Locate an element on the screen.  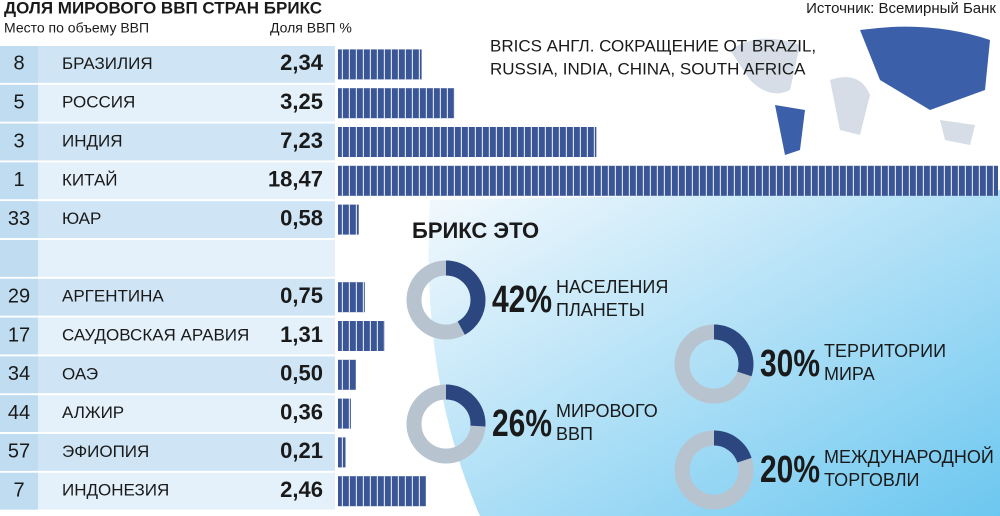
donut-label: ТЕРРИТОРИИ is located at coordinates (885, 351).